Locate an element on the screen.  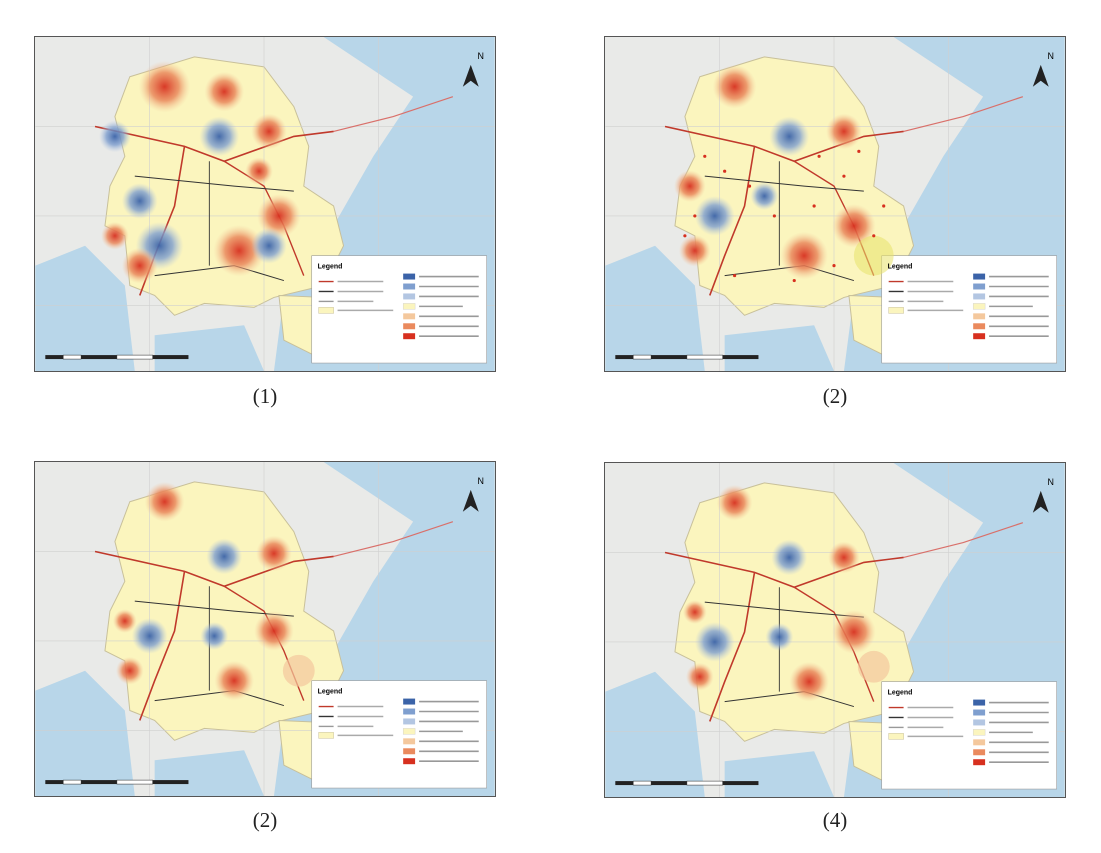
legend-title-1: Legend is located at coordinates (330, 267).